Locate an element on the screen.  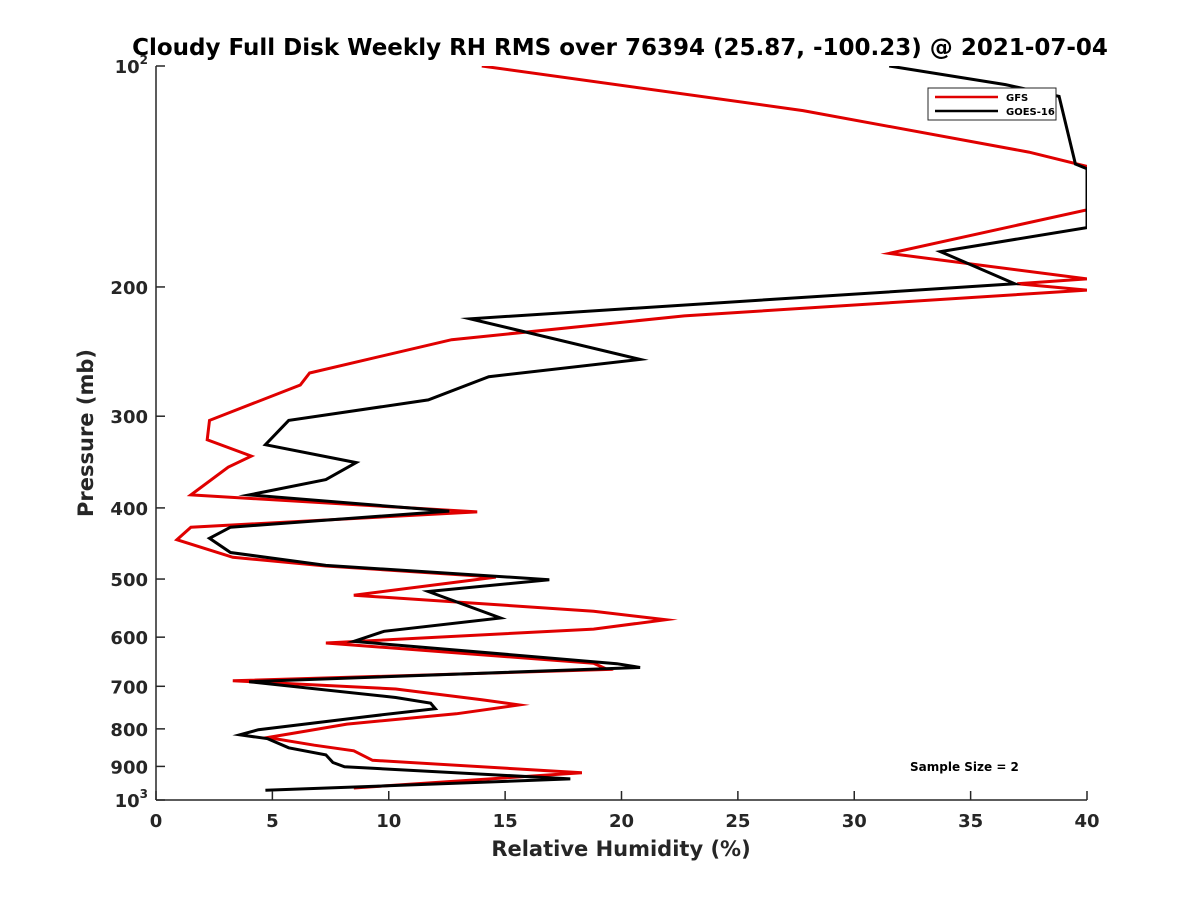
x-tick-label: 20 is located at coordinates (621, 821).